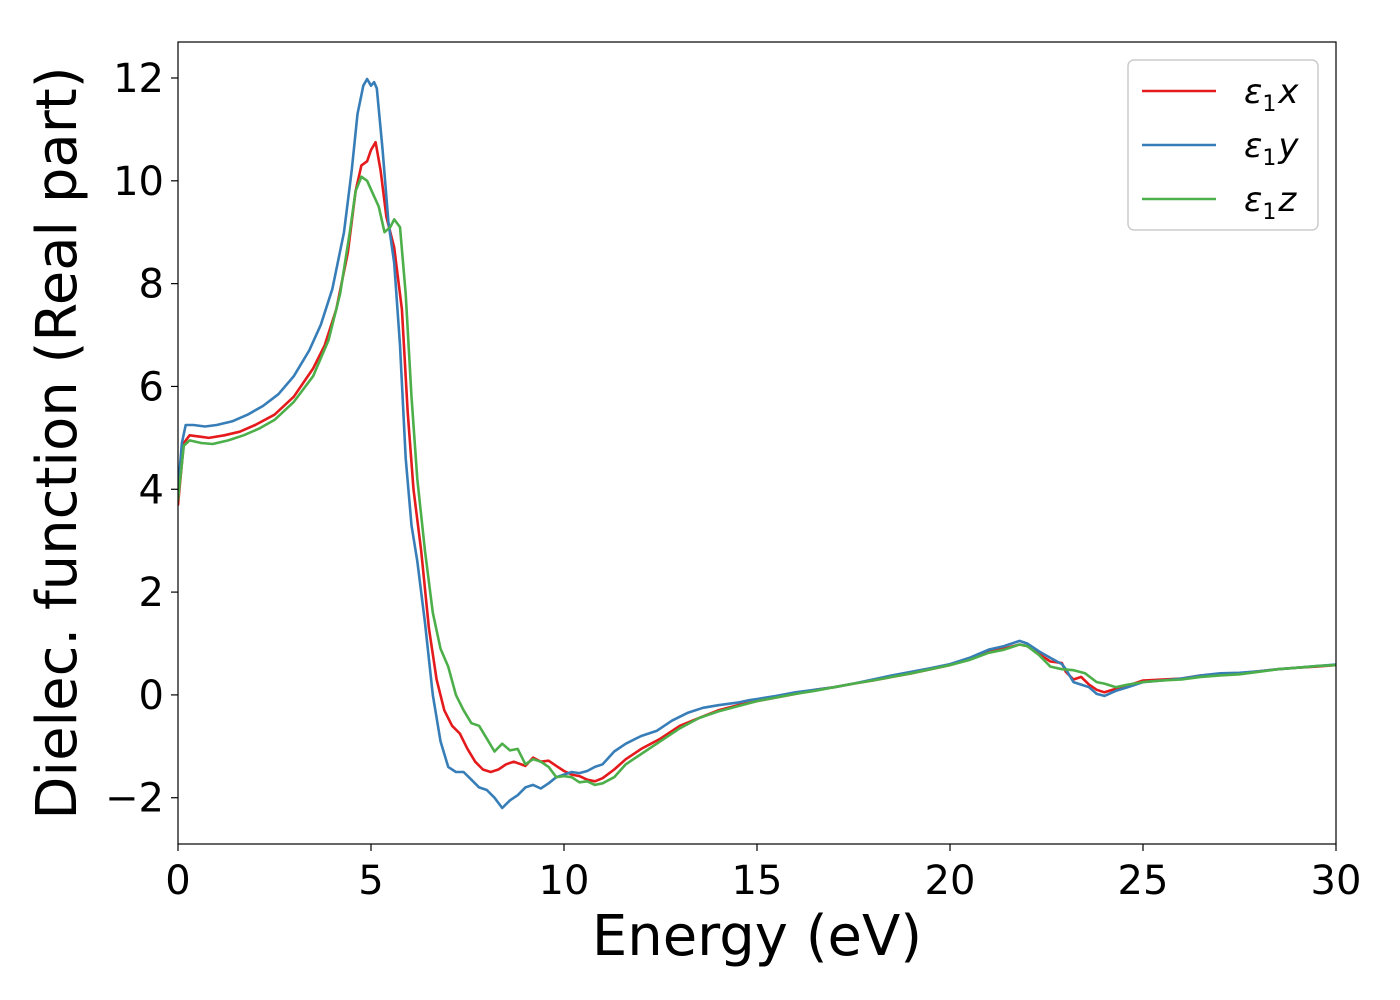  What do you see at coordinates (138, 182) in the screenshot?
I see `y-tick-label: 10` at bounding box center [138, 182].